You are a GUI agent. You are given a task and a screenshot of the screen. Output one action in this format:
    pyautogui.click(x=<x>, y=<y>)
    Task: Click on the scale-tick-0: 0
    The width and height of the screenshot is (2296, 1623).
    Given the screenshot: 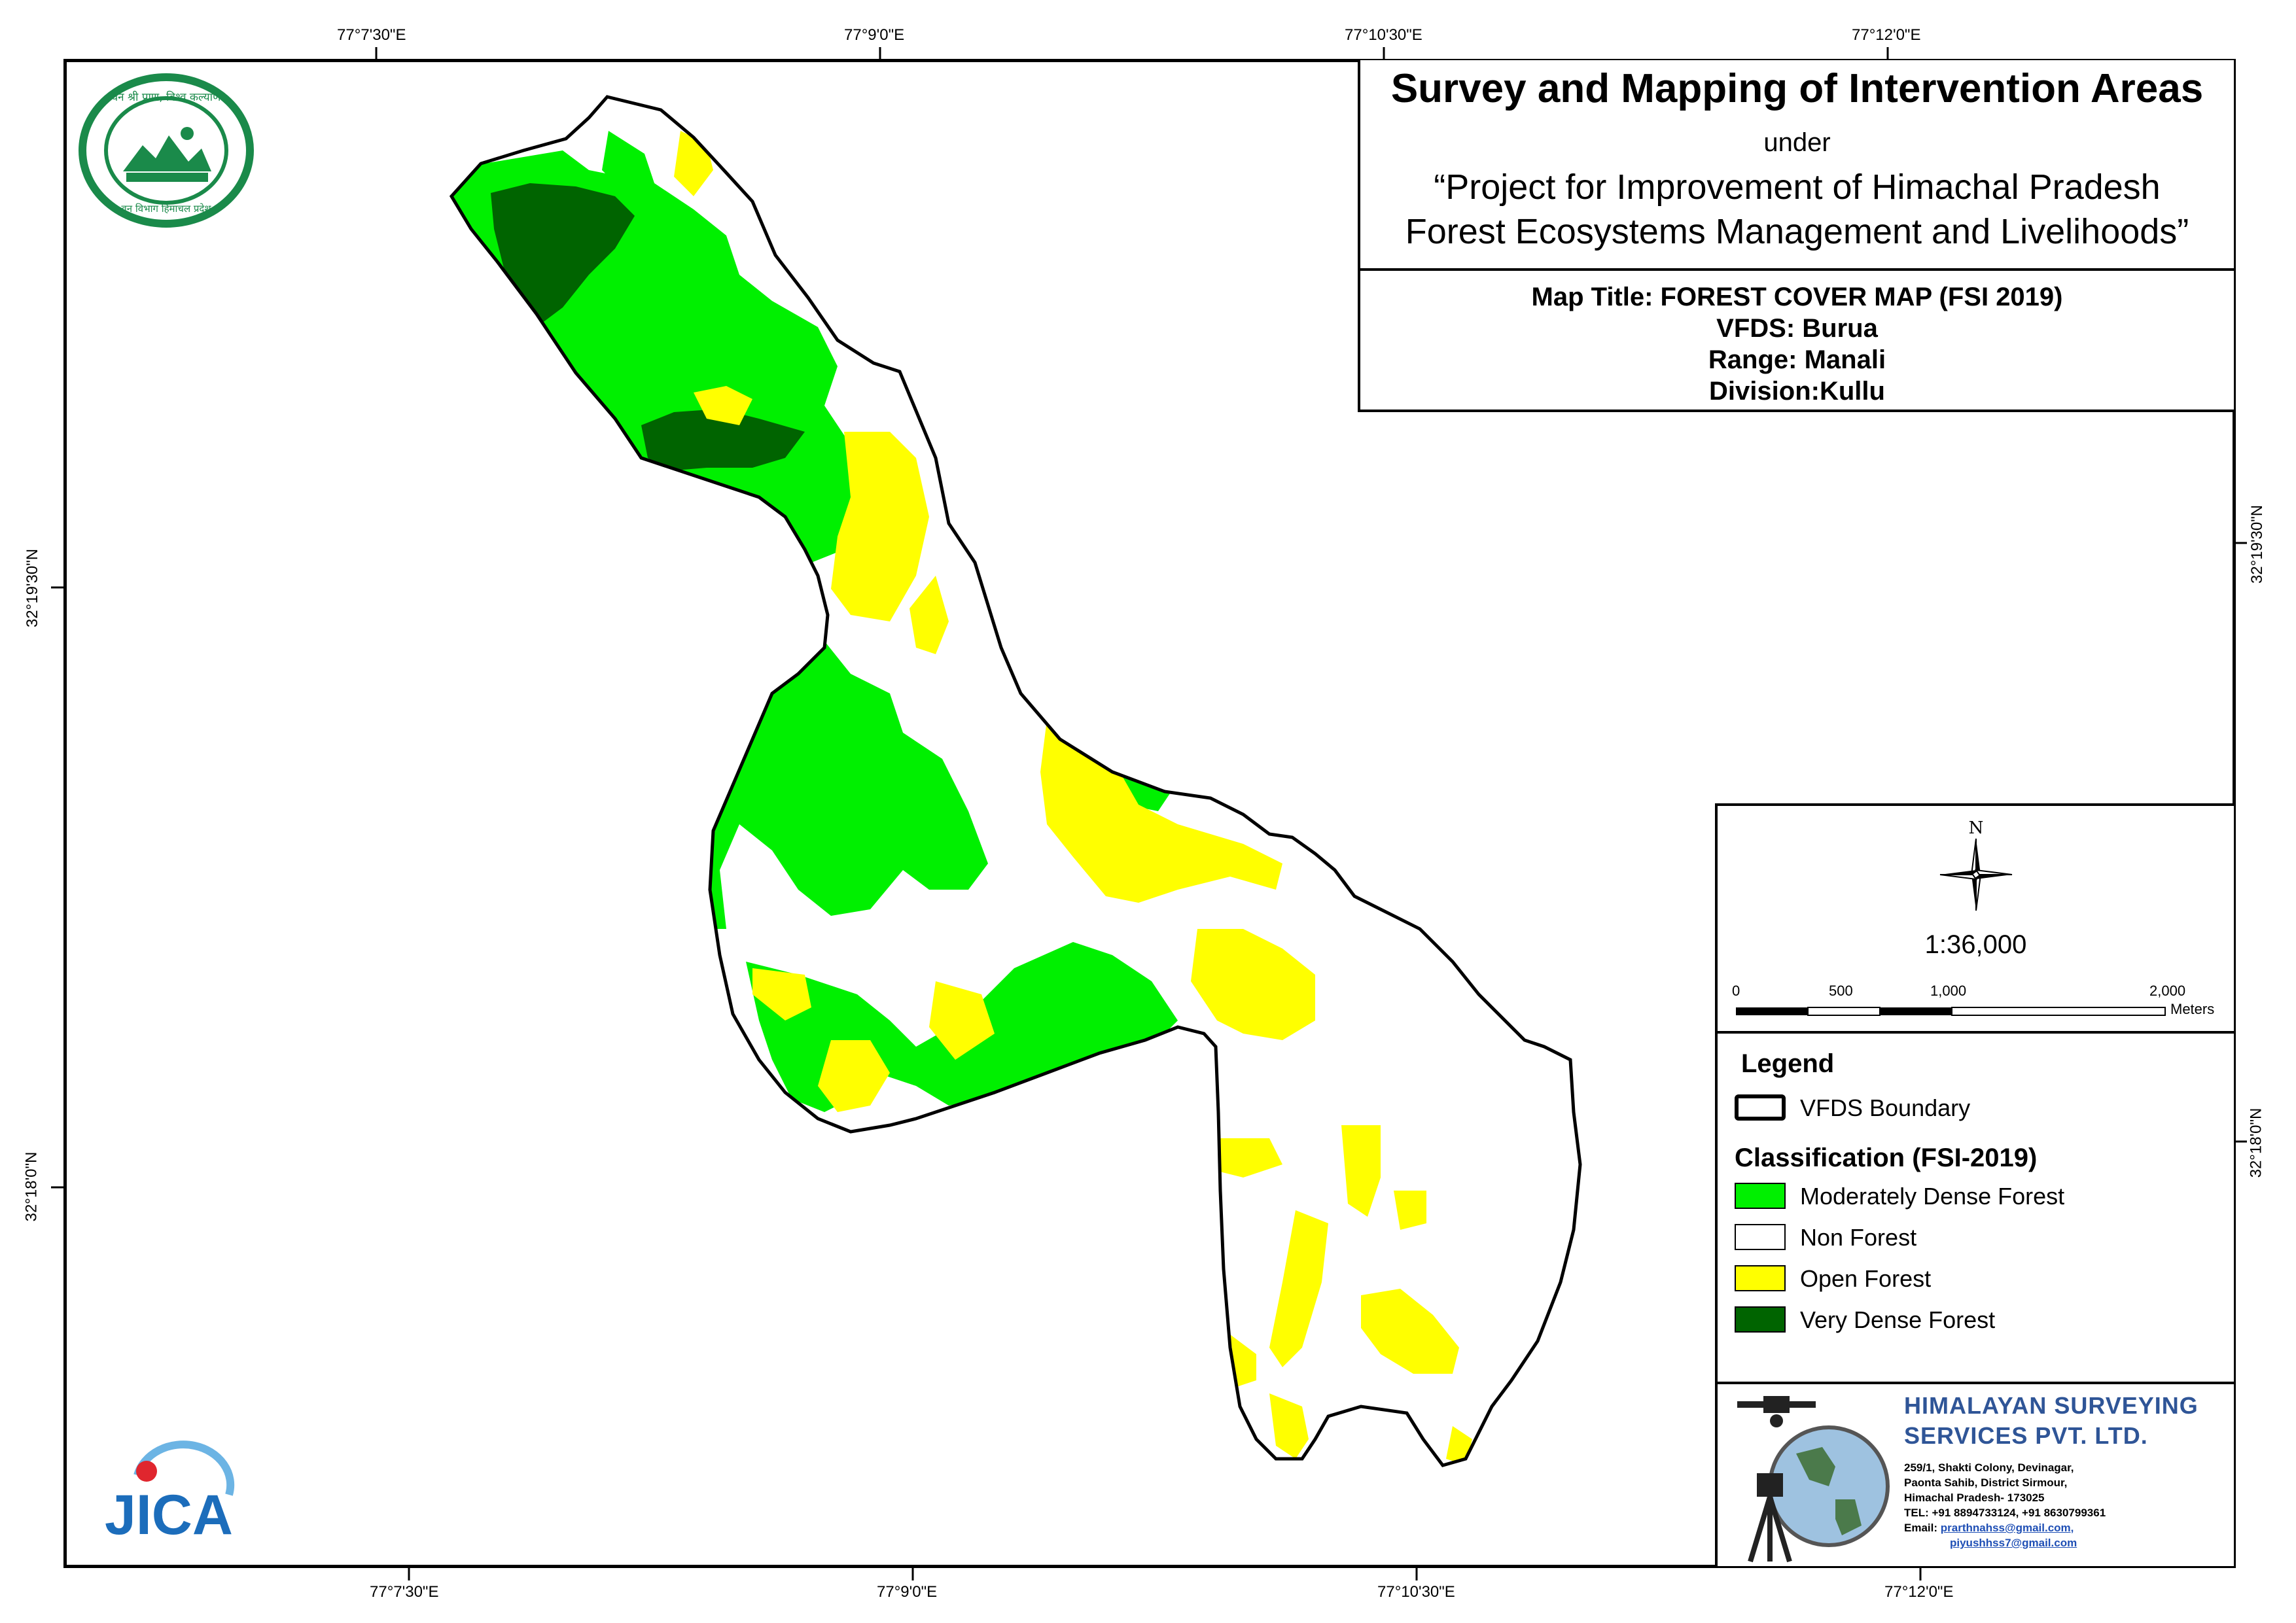 What is the action you would take?
    pyautogui.click(x=1736, y=991)
    